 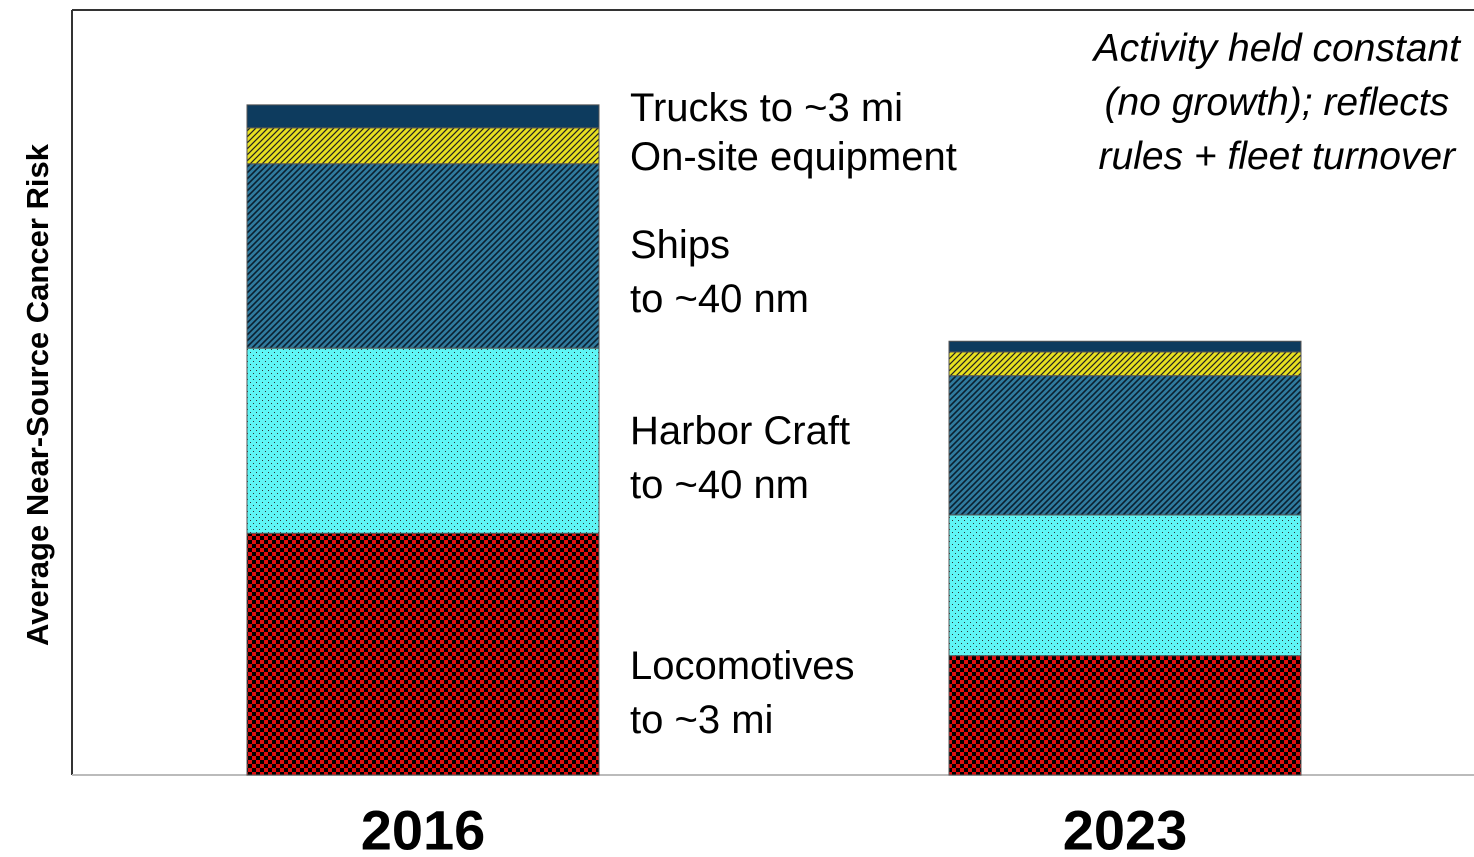 I want to click on x-tick-label: 2023, so click(x=1125, y=827).